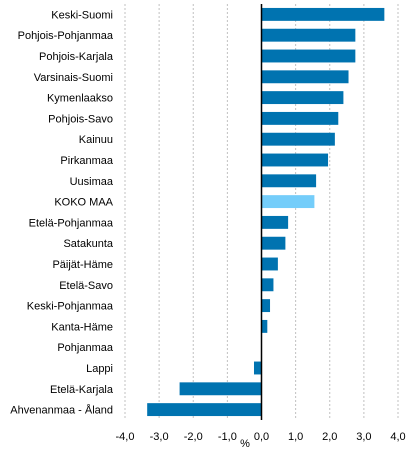  I want to click on x-tick-label: 2,0, so click(329, 437).